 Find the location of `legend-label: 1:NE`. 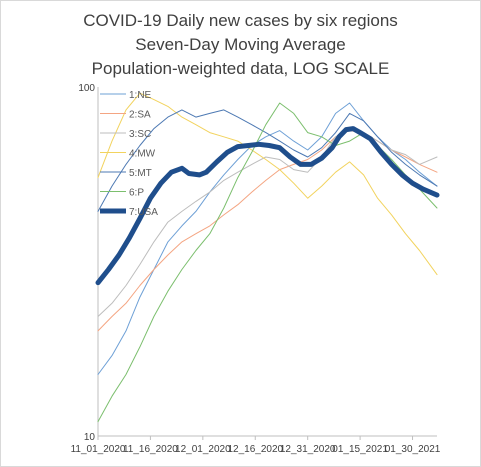

legend-label: 1:NE is located at coordinates (140, 95).